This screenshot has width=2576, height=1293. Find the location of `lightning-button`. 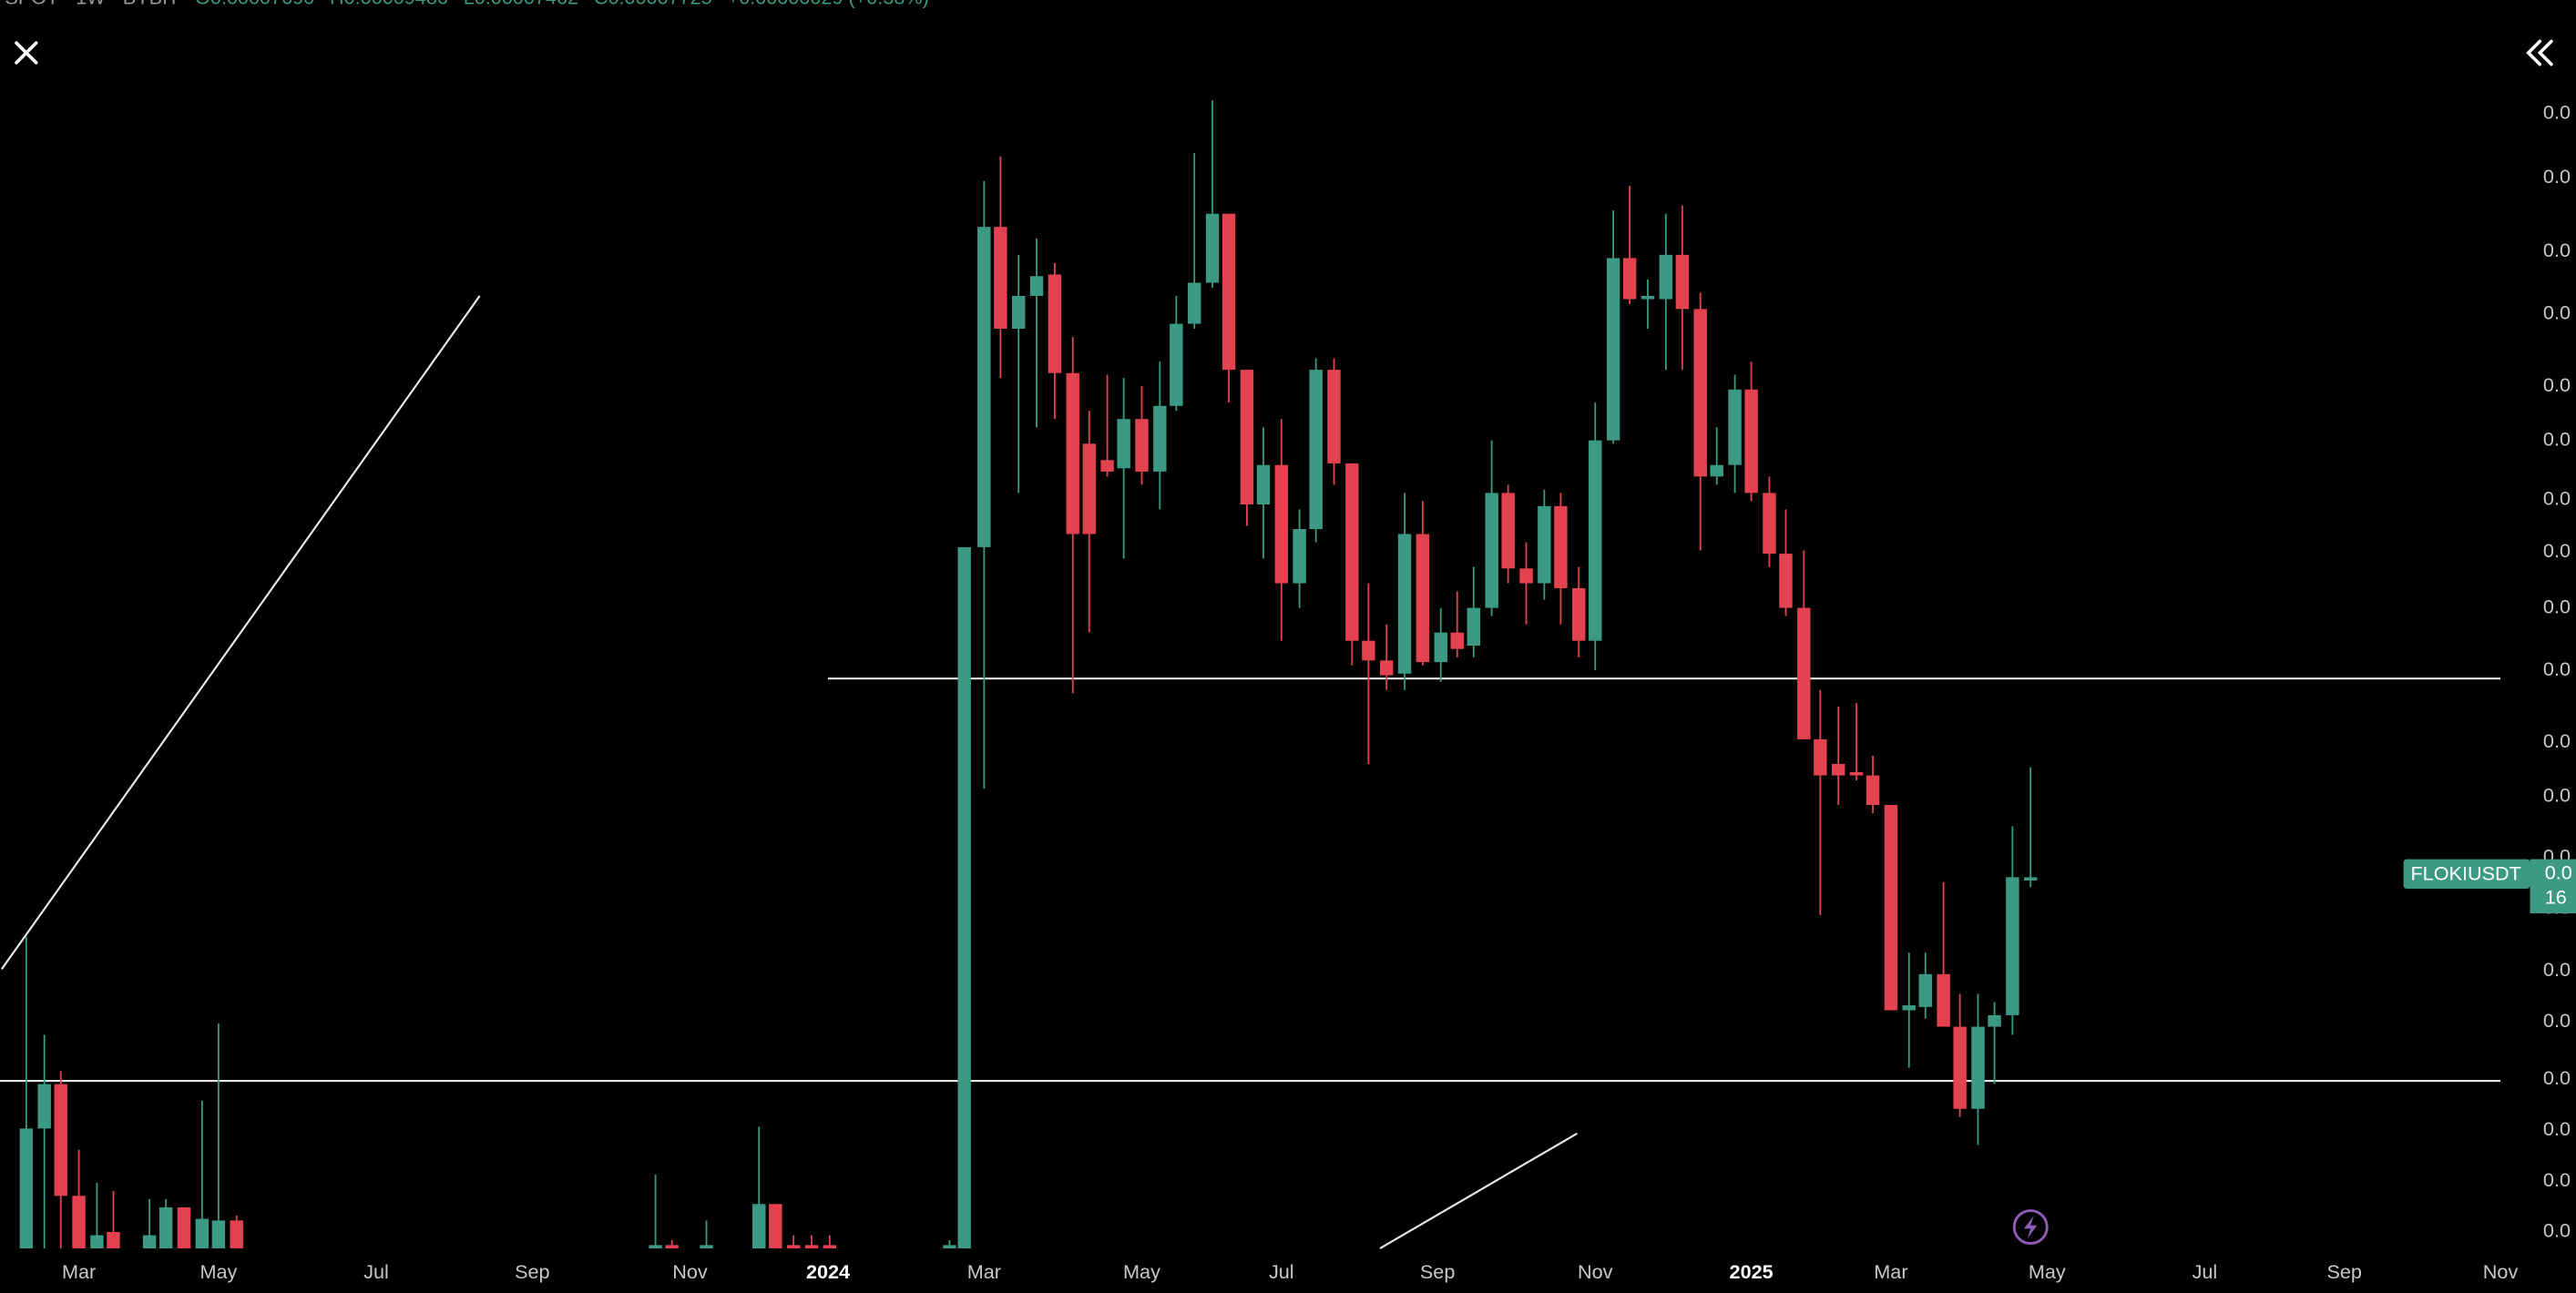

lightning-button is located at coordinates (2031, 1227).